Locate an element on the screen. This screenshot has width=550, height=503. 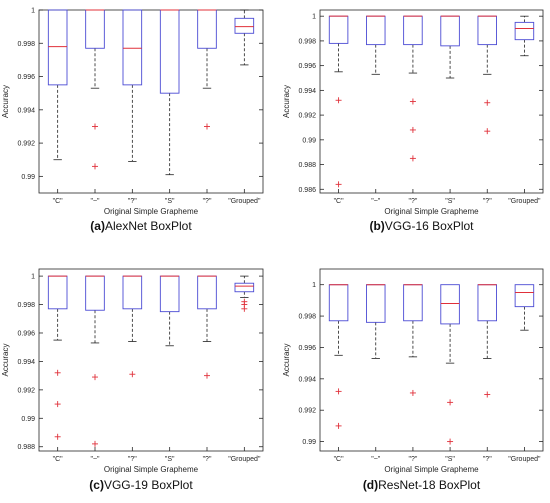
caption-text: AlexNet BoxPlot is located at coordinates (148, 226).